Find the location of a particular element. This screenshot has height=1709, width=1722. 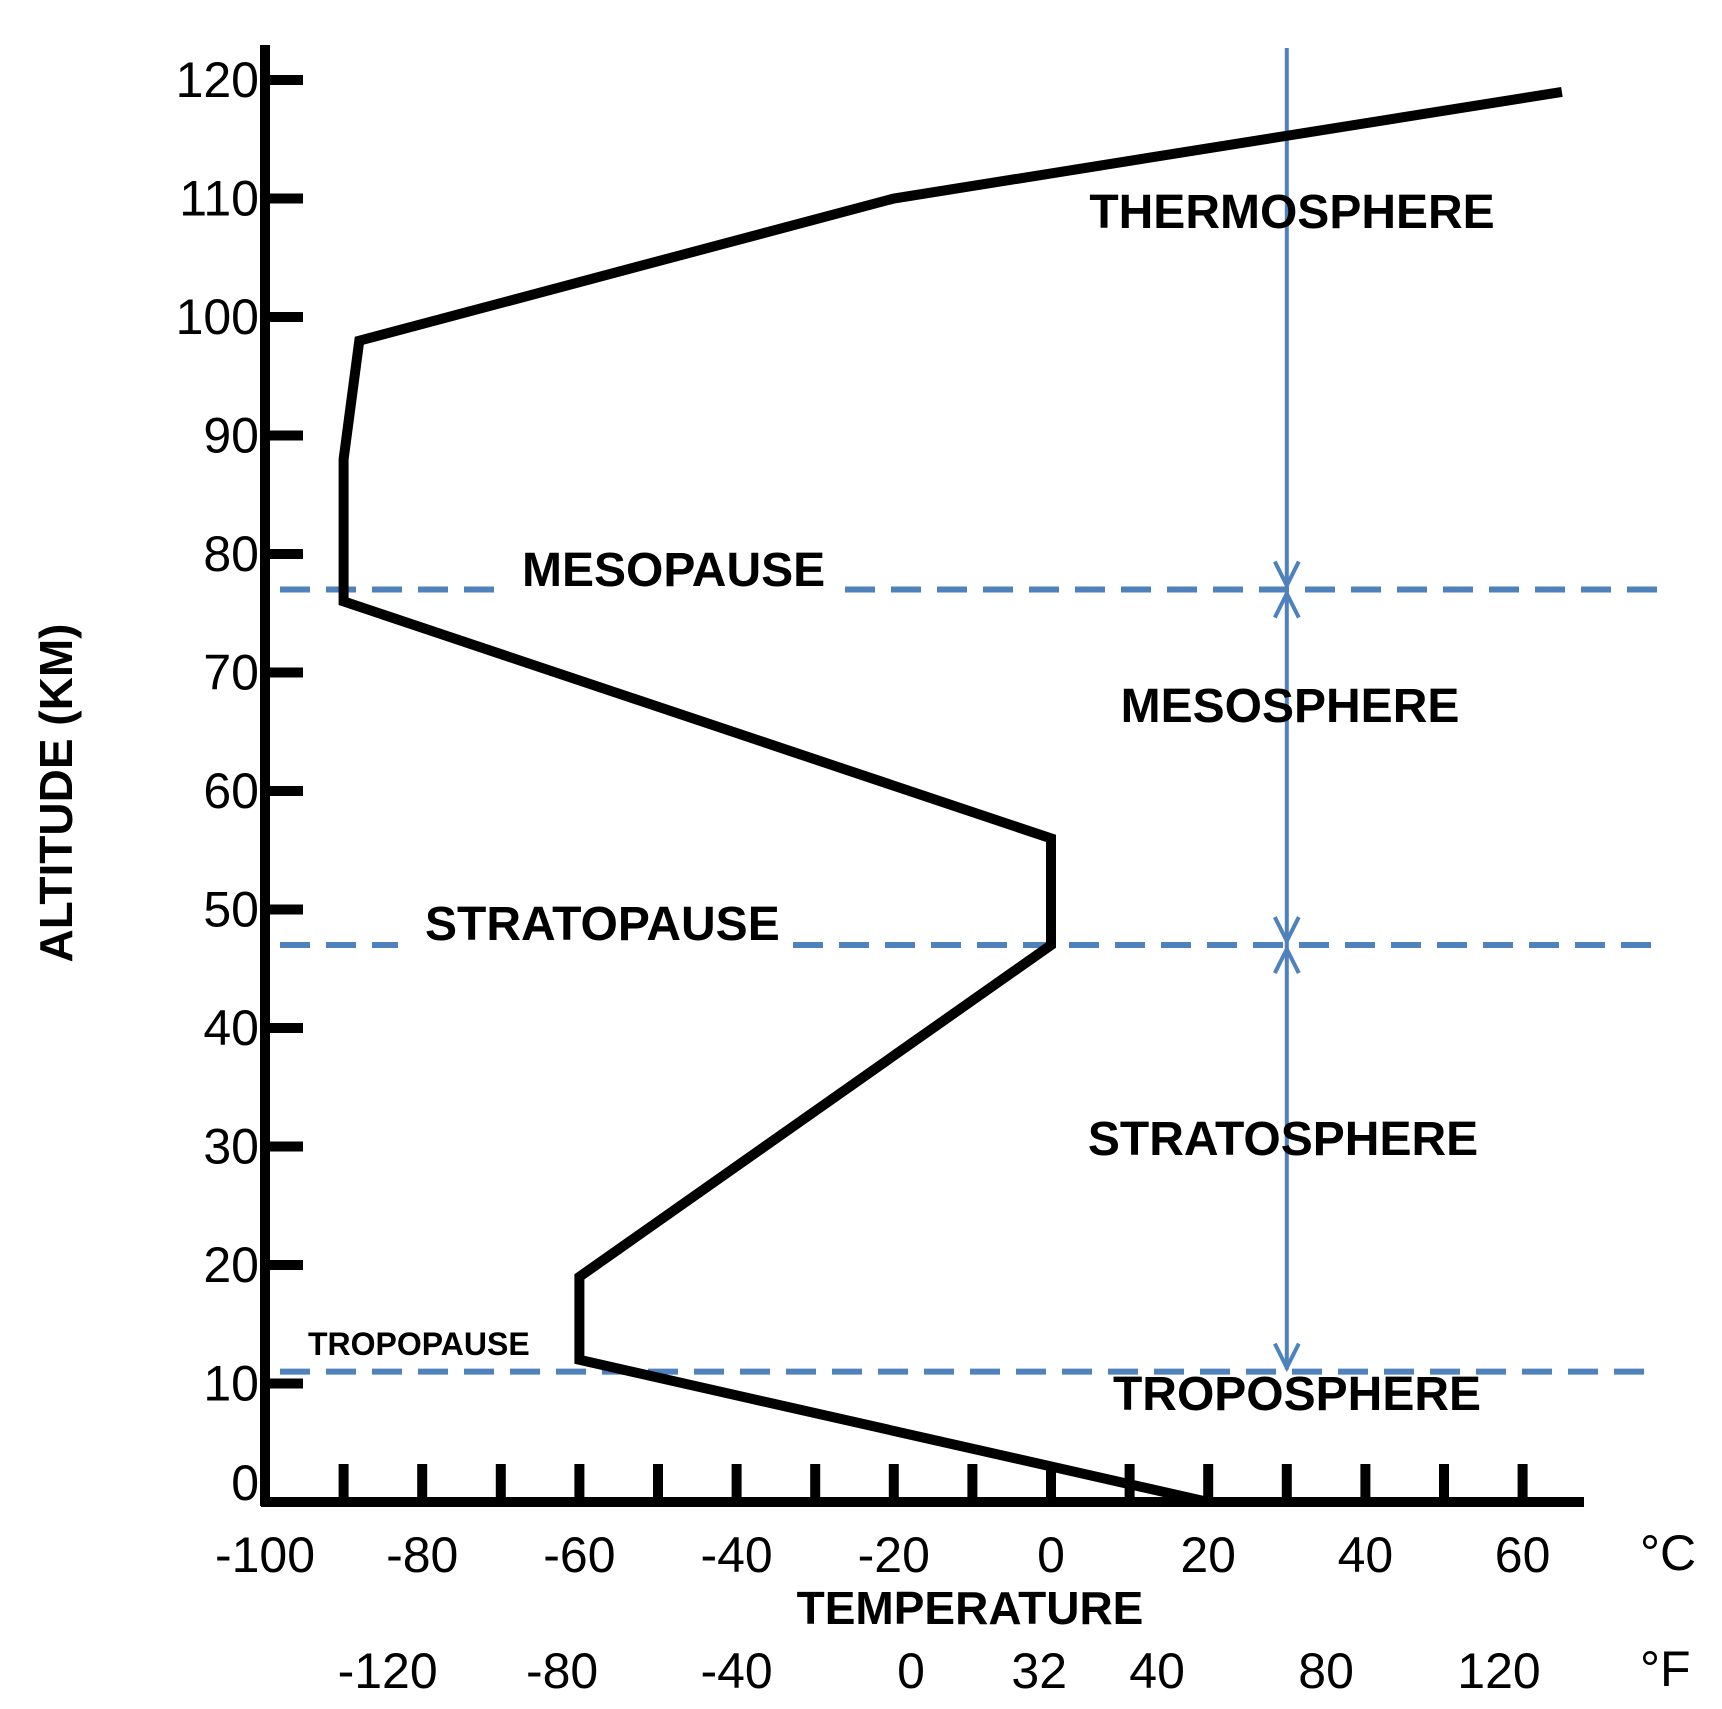

x-axis-title: TEMPERATURE is located at coordinates (970, 1608).